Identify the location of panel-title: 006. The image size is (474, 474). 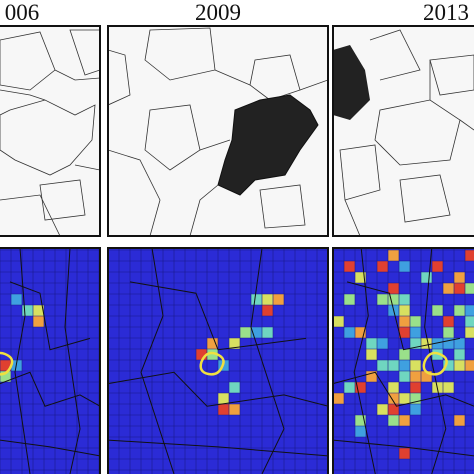
(22, 12).